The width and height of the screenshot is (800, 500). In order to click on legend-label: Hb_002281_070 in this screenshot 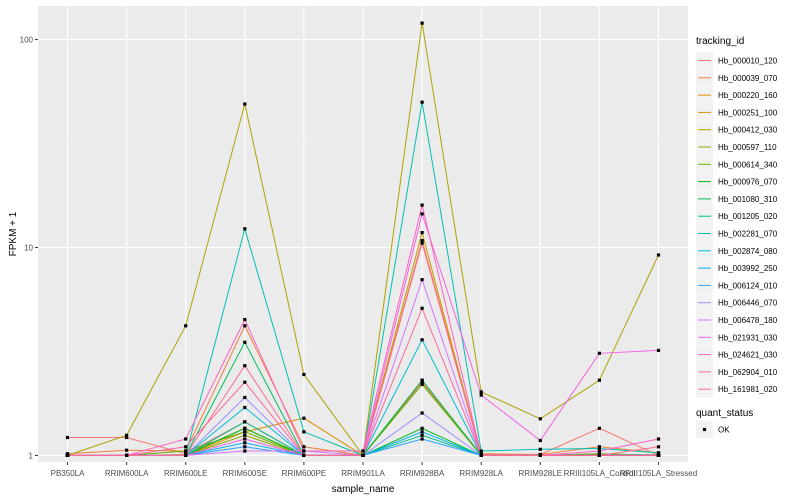, I will do `click(748, 234)`.